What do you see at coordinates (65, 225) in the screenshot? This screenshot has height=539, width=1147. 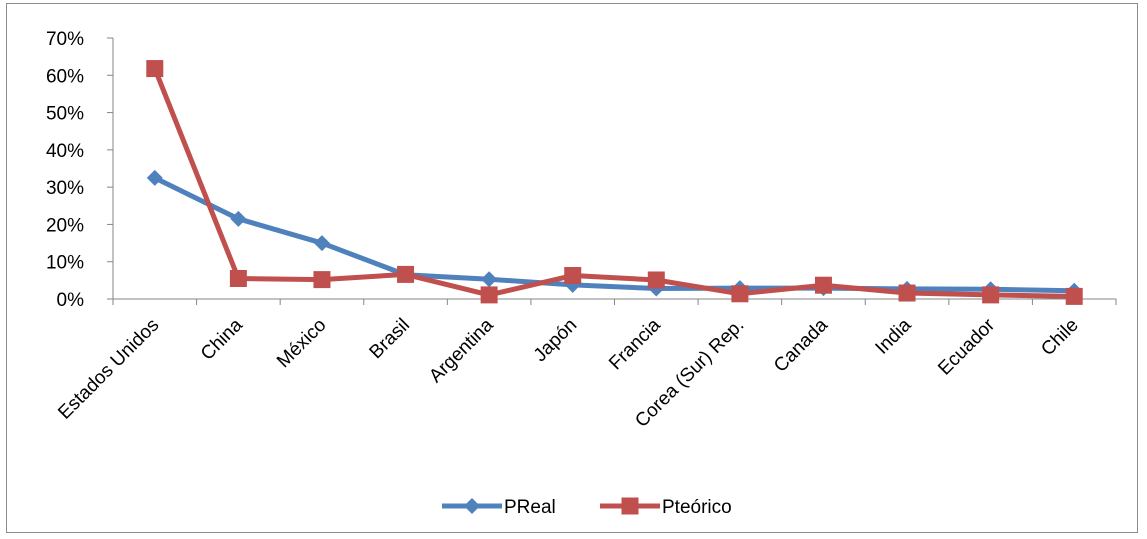 I see `y-tick-label: 20%` at bounding box center [65, 225].